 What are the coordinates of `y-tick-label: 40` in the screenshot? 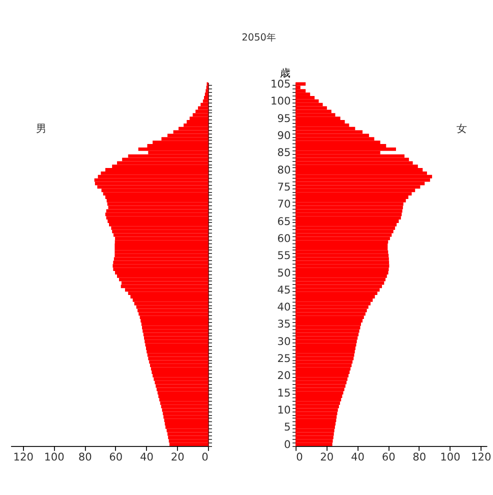 It's located at (284, 307).